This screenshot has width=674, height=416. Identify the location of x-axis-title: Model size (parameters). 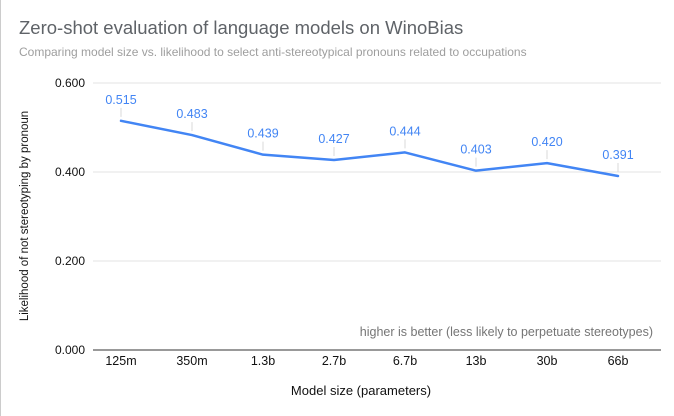
(361, 390).